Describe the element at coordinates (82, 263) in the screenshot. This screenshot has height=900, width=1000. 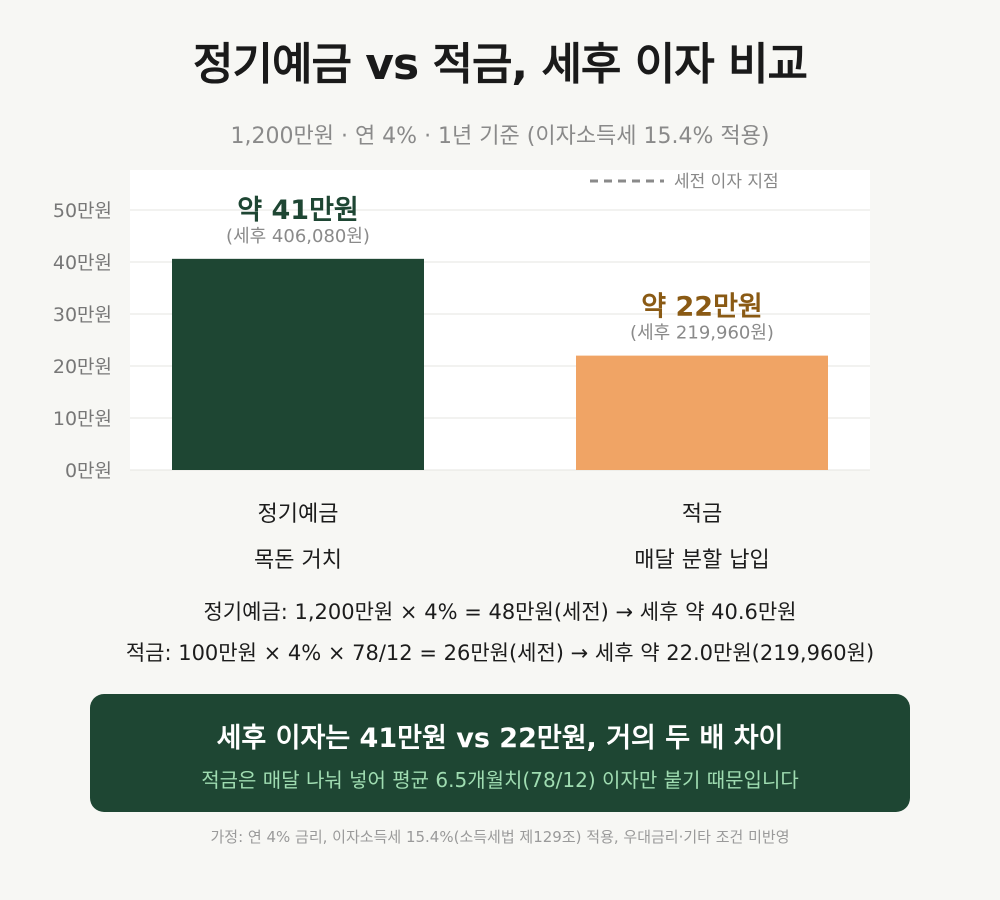
I see `y-tick-label: 40만원` at that location.